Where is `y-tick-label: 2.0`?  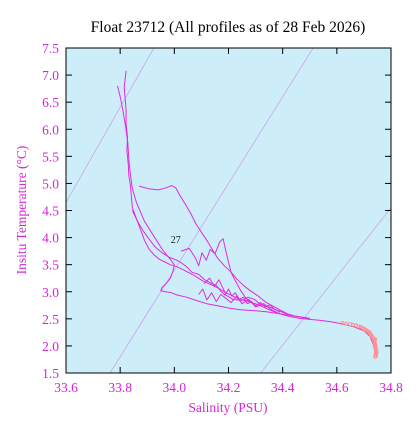 y-tick-label: 2.0 is located at coordinates (50, 346).